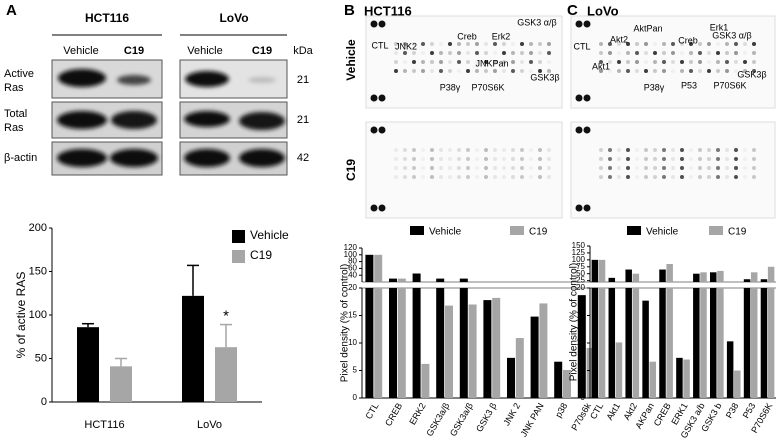 This screenshot has height=441, width=778. Describe the element at coordinates (486, 417) in the screenshot. I see `x-tick-label: GSK3 β` at that location.